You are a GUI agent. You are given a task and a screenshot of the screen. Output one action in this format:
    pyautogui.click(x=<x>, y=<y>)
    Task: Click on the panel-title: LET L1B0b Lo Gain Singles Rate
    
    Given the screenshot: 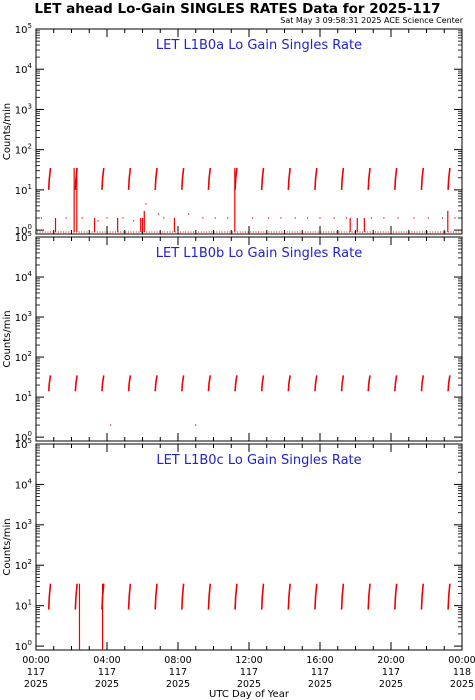 What is the action you would take?
    pyautogui.click(x=259, y=253)
    